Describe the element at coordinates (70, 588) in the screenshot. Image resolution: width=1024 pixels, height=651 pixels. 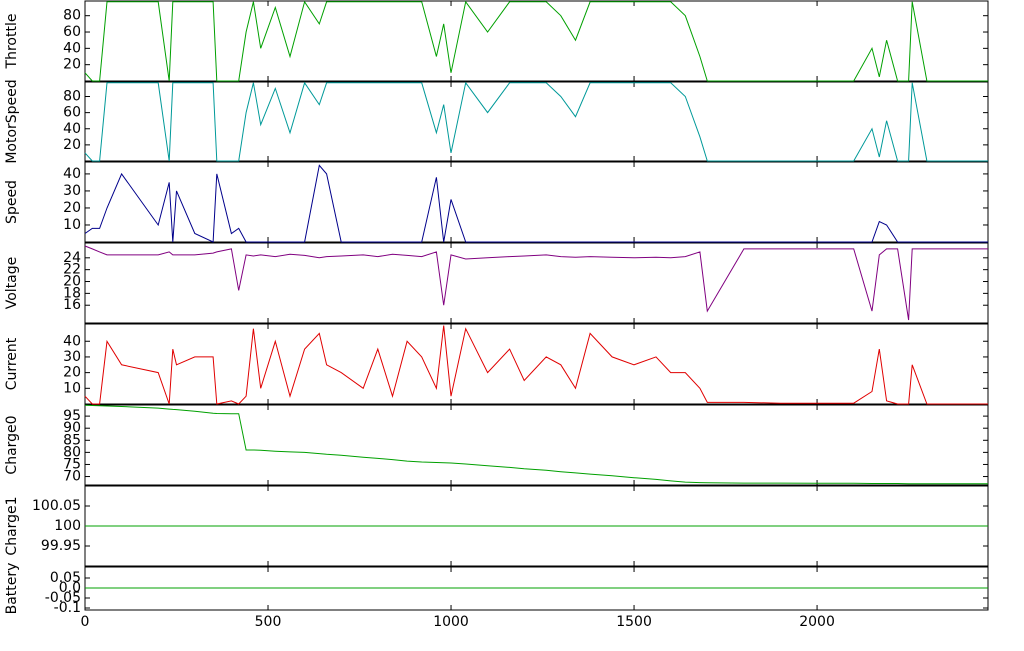
I see `y-tick-label: 0.0` at that location.